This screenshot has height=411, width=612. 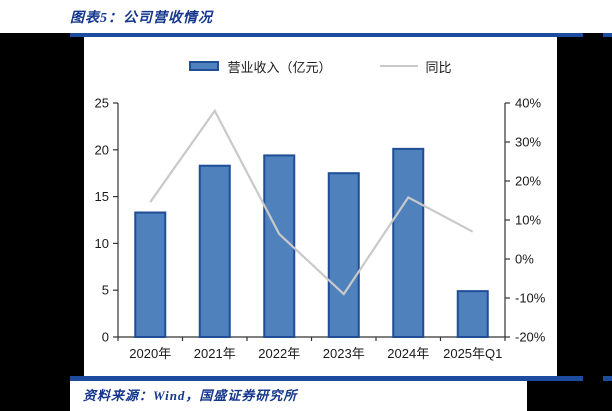 I want to click on x-category-label: 2022年, so click(x=279, y=353).